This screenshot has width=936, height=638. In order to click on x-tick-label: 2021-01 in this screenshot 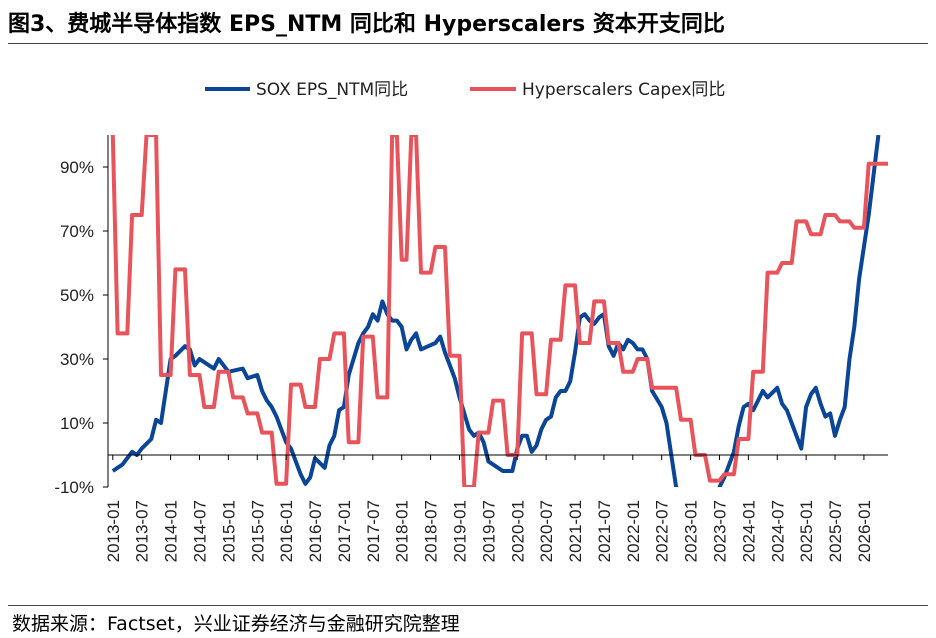, I will do `click(575, 531)`.